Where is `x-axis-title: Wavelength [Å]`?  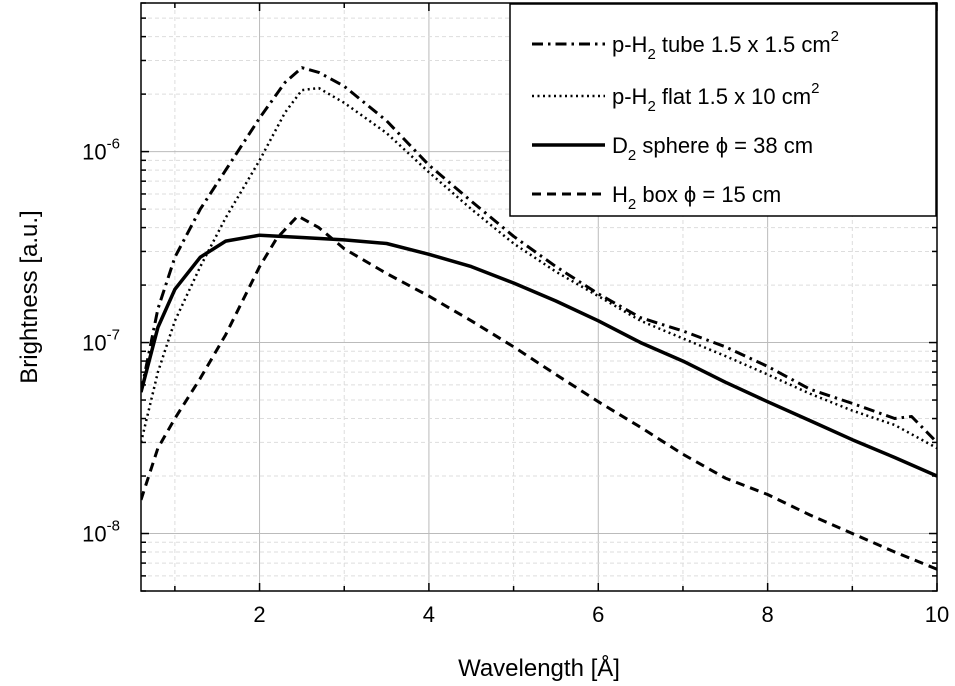
x-axis-title: Wavelength [Å] is located at coordinates (539, 668).